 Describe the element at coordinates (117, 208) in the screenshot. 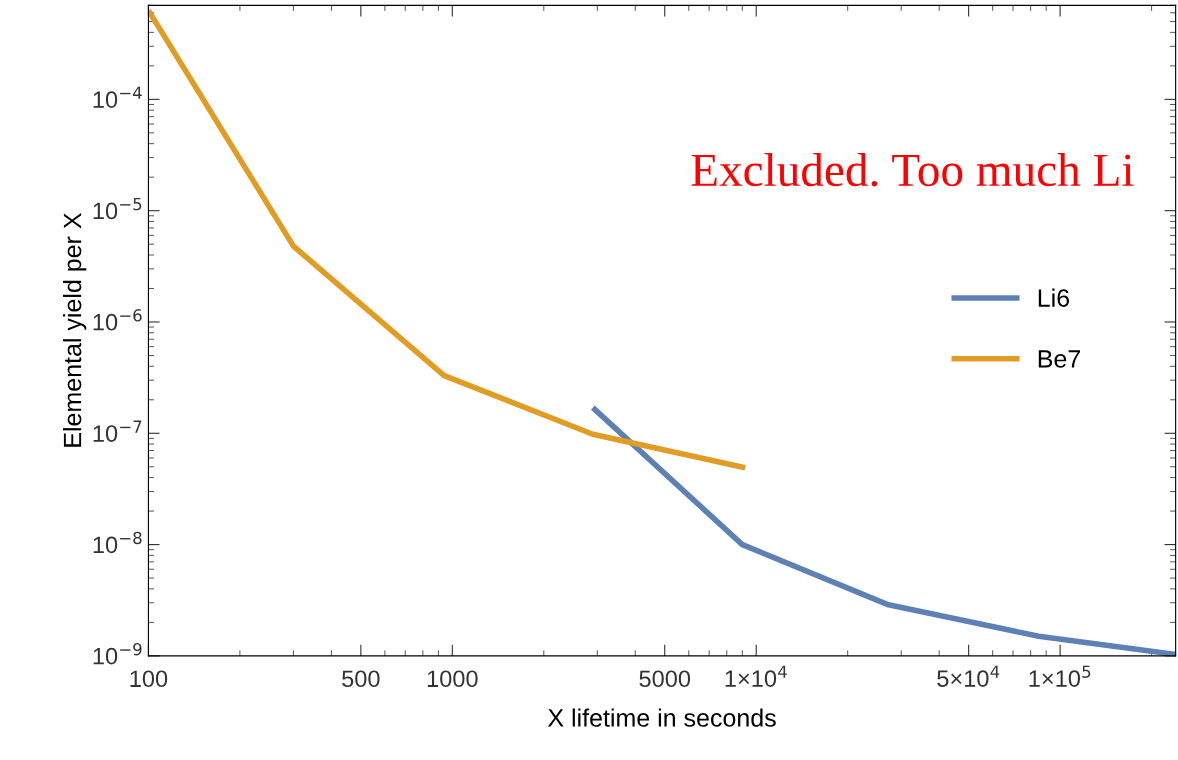

I see `y-tick-label: 10$^{−5}$` at that location.